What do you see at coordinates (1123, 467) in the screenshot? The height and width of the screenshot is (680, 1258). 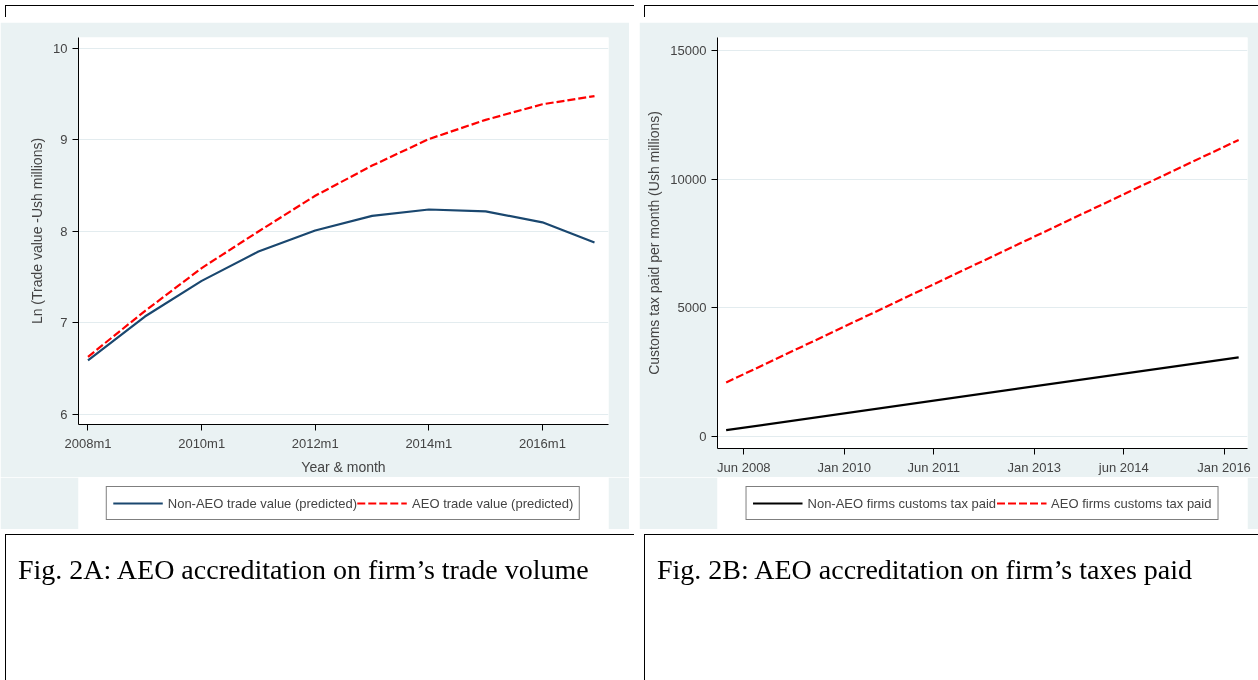 I see `x-tick-label: jun 2014` at bounding box center [1123, 467].